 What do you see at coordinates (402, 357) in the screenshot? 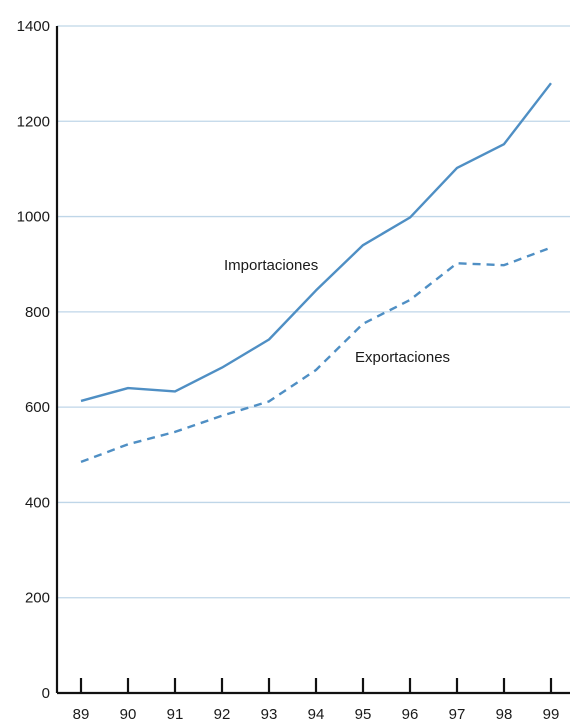
I see `series-label-exportaciones: Exportaciones` at bounding box center [402, 357].